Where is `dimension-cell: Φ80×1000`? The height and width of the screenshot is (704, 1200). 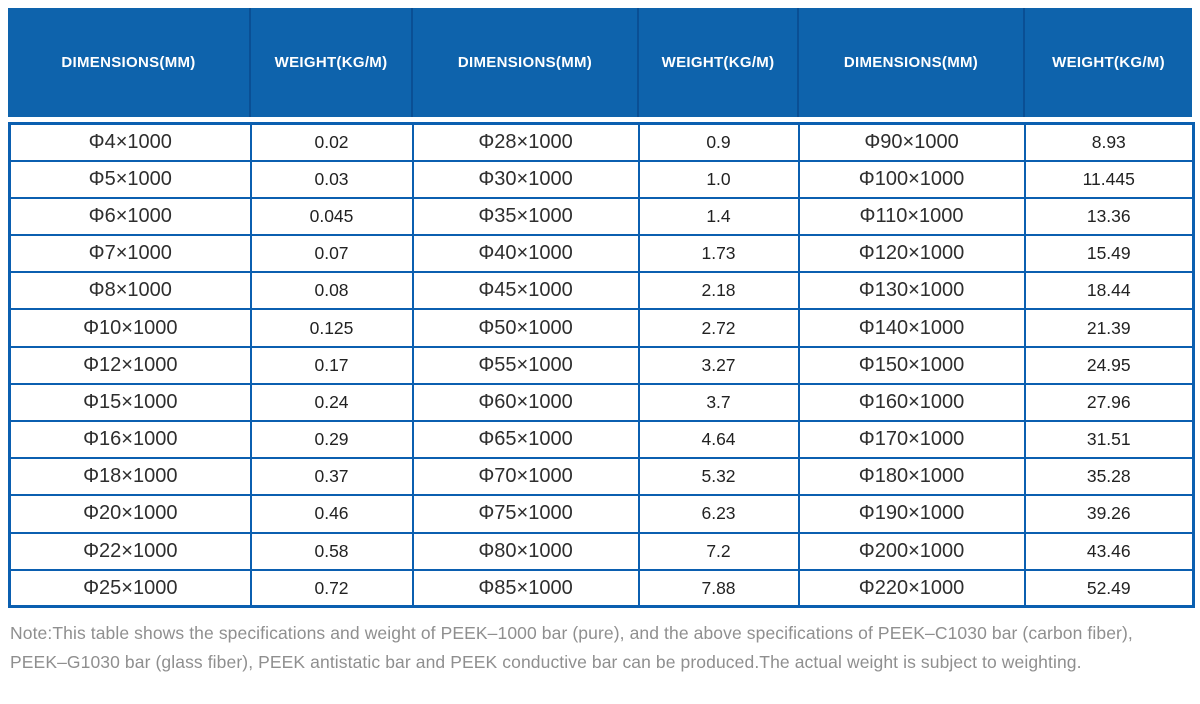 dimension-cell: Φ80×1000 is located at coordinates (525, 551).